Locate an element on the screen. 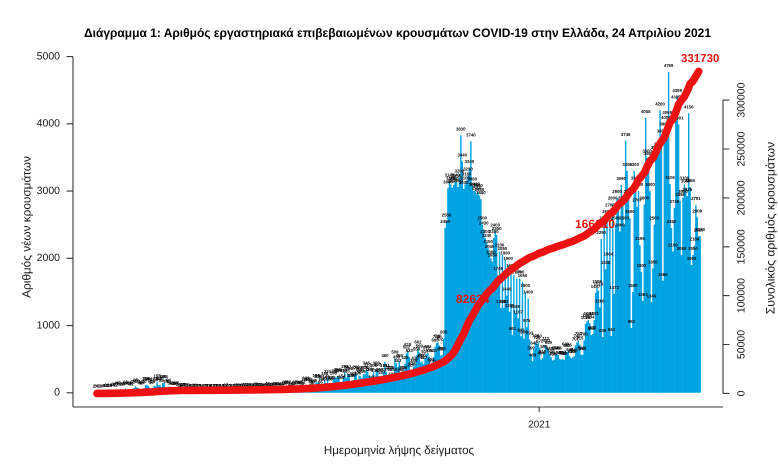 This screenshot has height=476, width=778. svg-text: 3058 is located at coordinates (690, 180).